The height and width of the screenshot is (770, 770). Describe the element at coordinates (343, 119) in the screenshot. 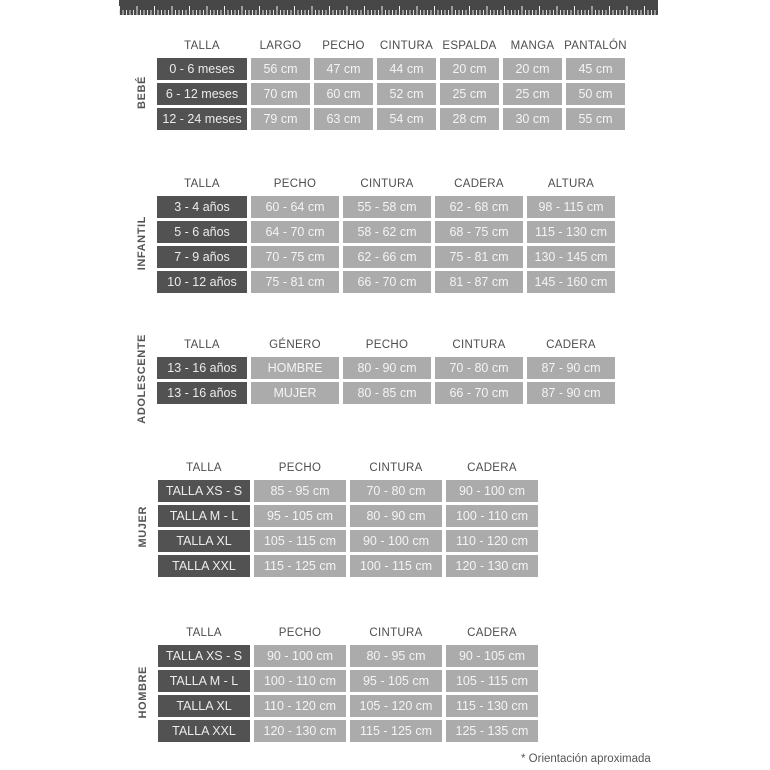

I see `measurement-cell: 63 cm` at that location.